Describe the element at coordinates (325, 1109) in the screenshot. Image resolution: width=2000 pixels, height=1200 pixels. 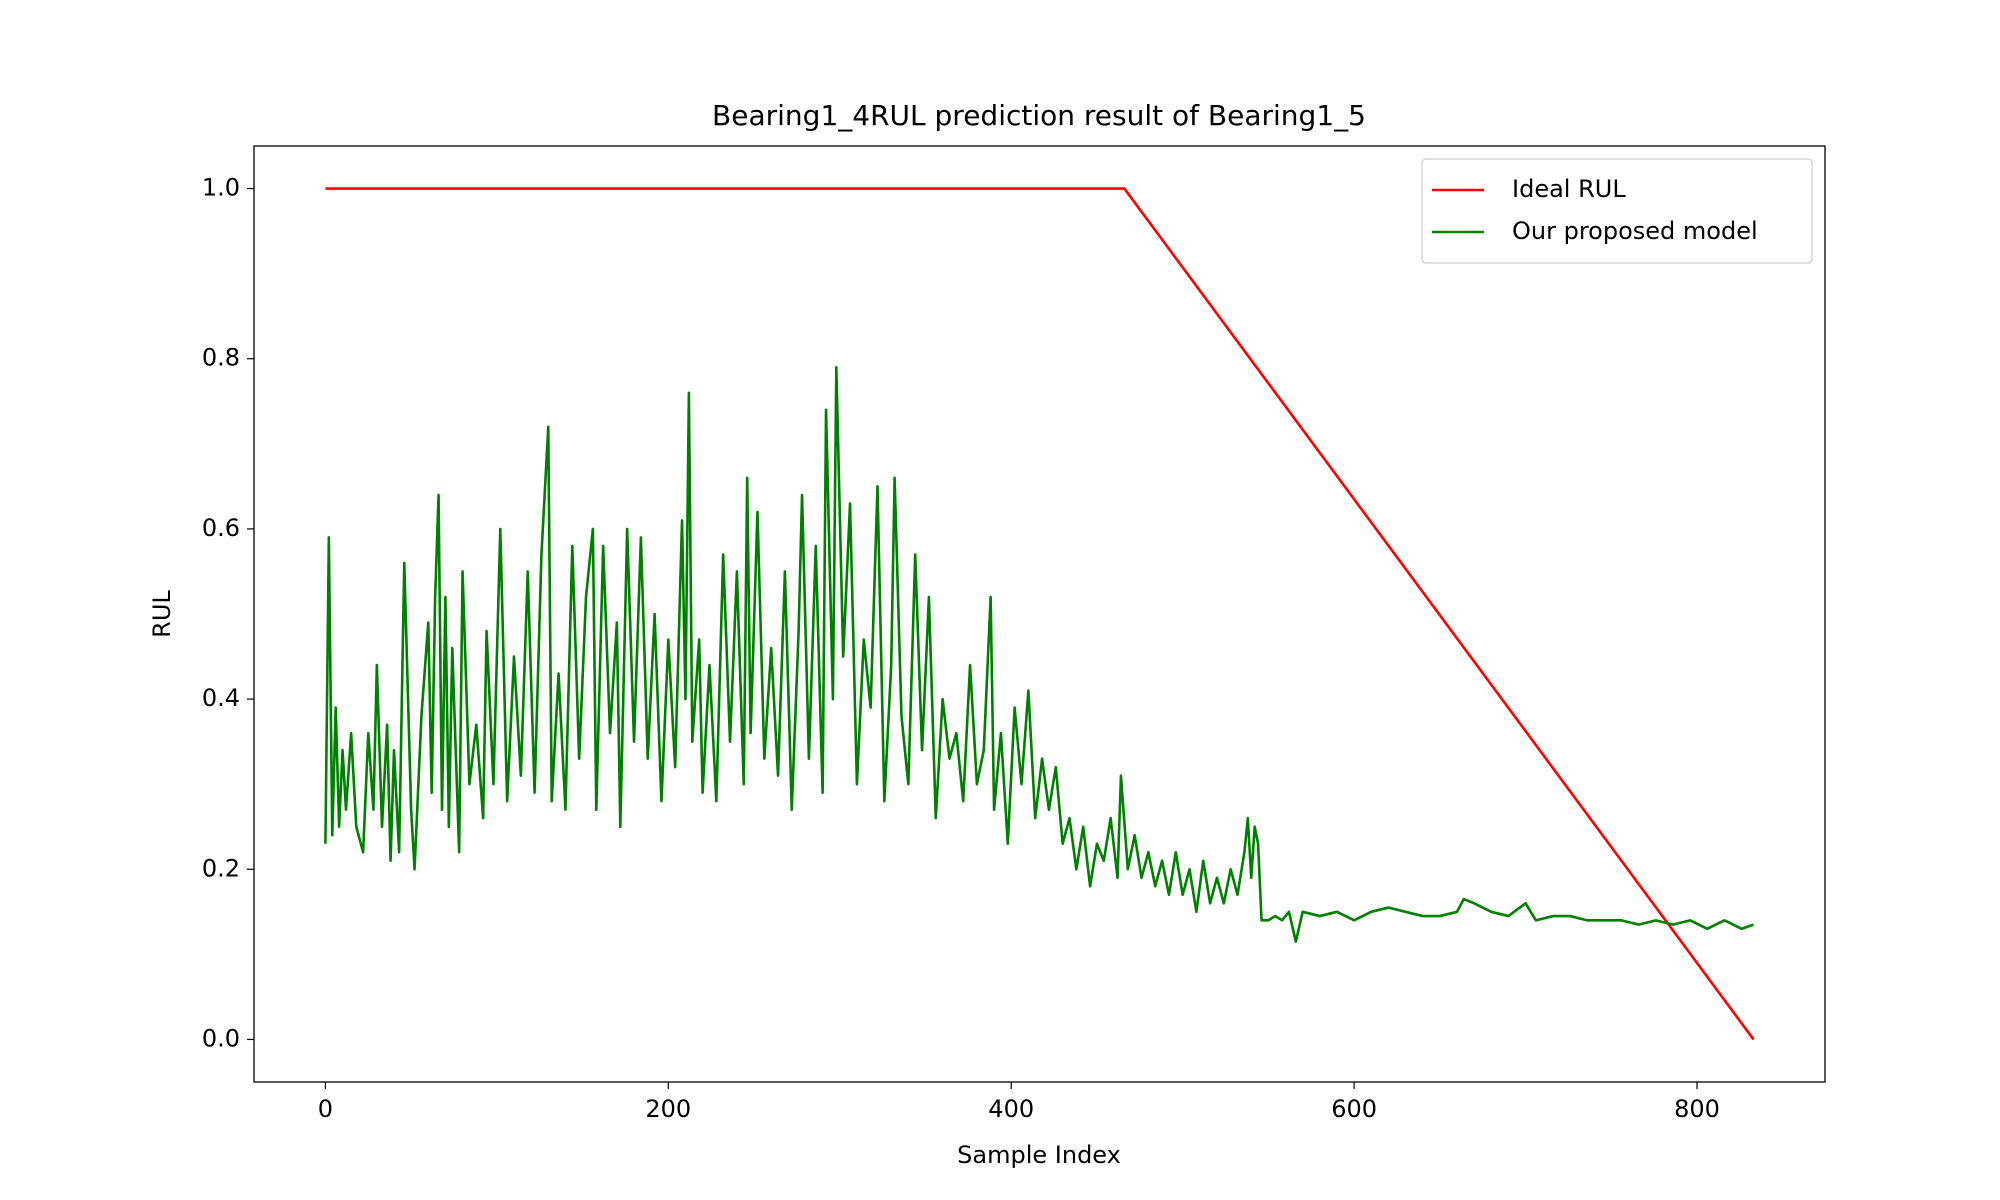
I see `x-tick-label: 0` at that location.